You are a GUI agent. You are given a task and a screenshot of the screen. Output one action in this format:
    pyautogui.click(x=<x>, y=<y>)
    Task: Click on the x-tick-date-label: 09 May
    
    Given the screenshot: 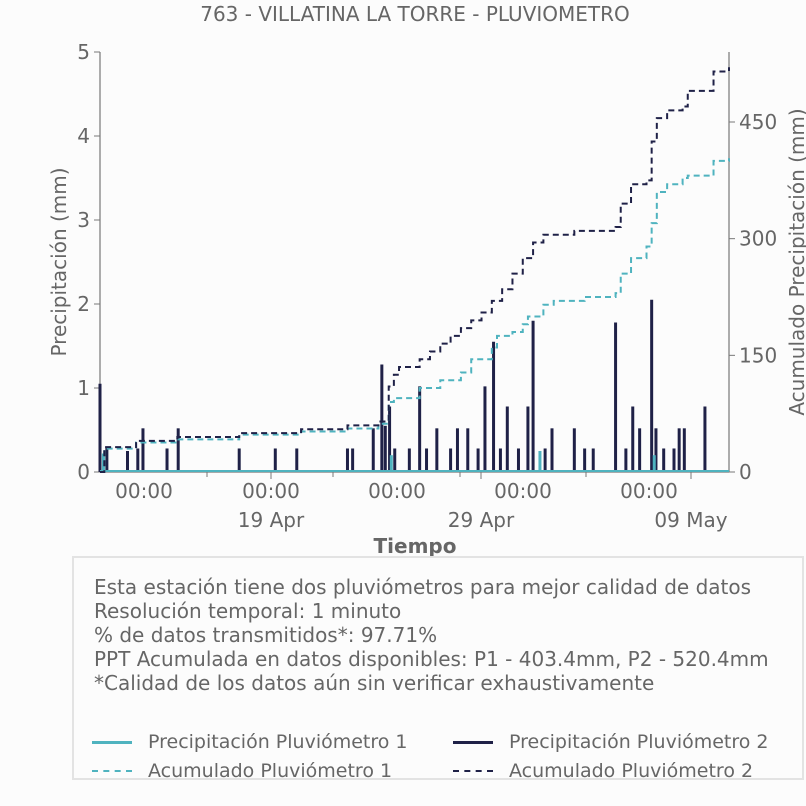 What is the action you would take?
    pyautogui.click(x=690, y=520)
    